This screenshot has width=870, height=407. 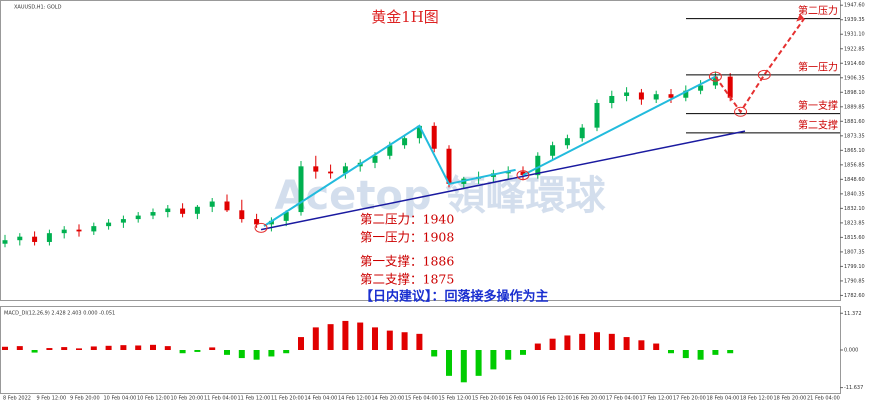 What do you see at coordinates (354, 399) in the screenshot?
I see `x-tick-label: 14 Feb 12:00` at bounding box center [354, 399].